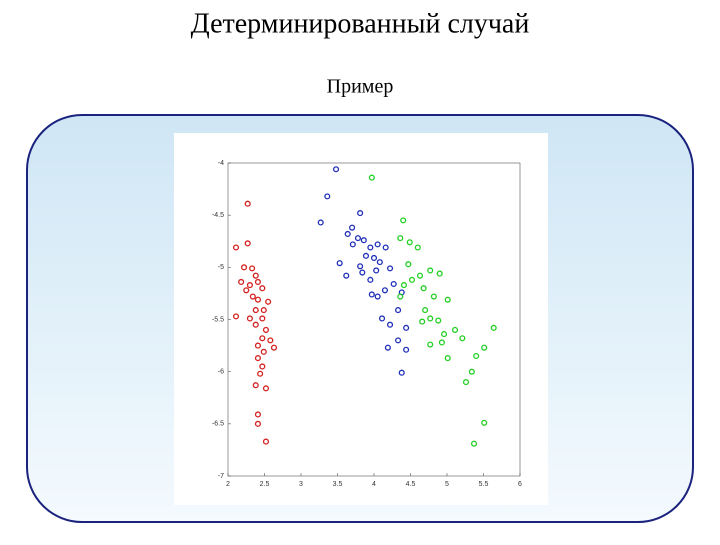 The image size is (720, 545). What do you see at coordinates (221, 267) in the screenshot?
I see `y-tick-label: -5` at bounding box center [221, 267].